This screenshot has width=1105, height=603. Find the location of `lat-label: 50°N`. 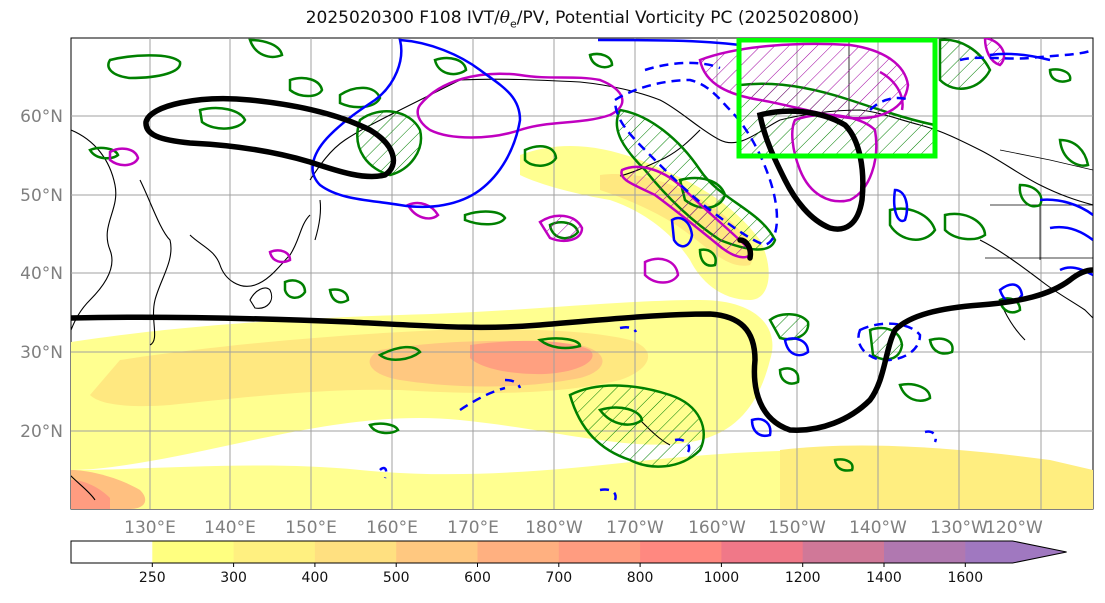

lat-label: 50°N is located at coordinates (41, 196).